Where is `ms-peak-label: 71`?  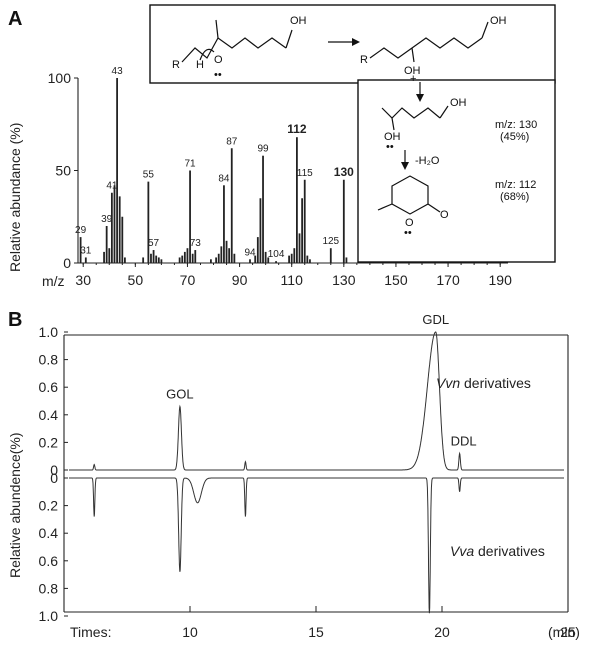 ms-peak-label: 71 is located at coordinates (190, 164).